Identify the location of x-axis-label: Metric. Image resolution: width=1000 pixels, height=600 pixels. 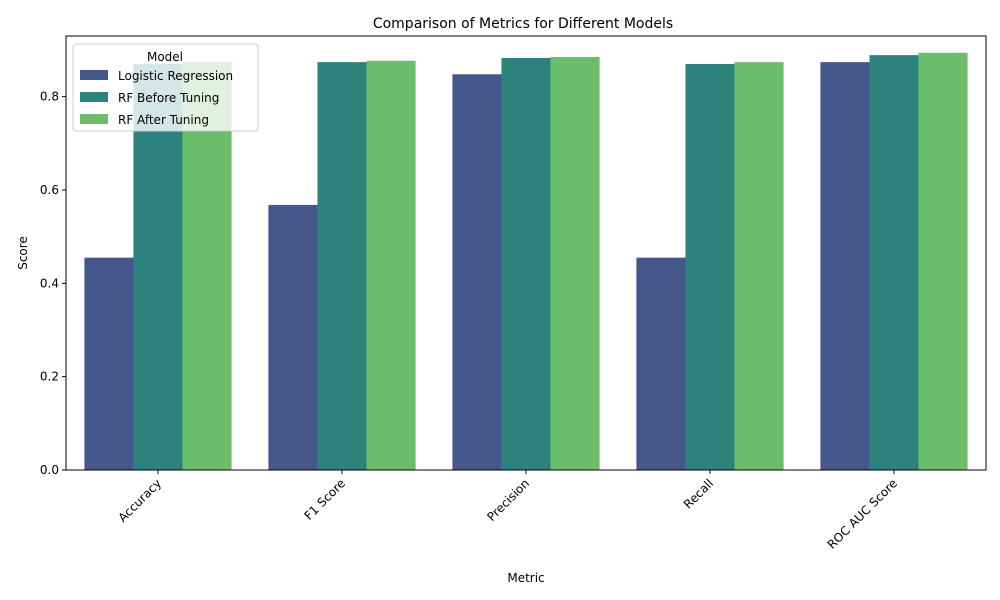
(525, 578).